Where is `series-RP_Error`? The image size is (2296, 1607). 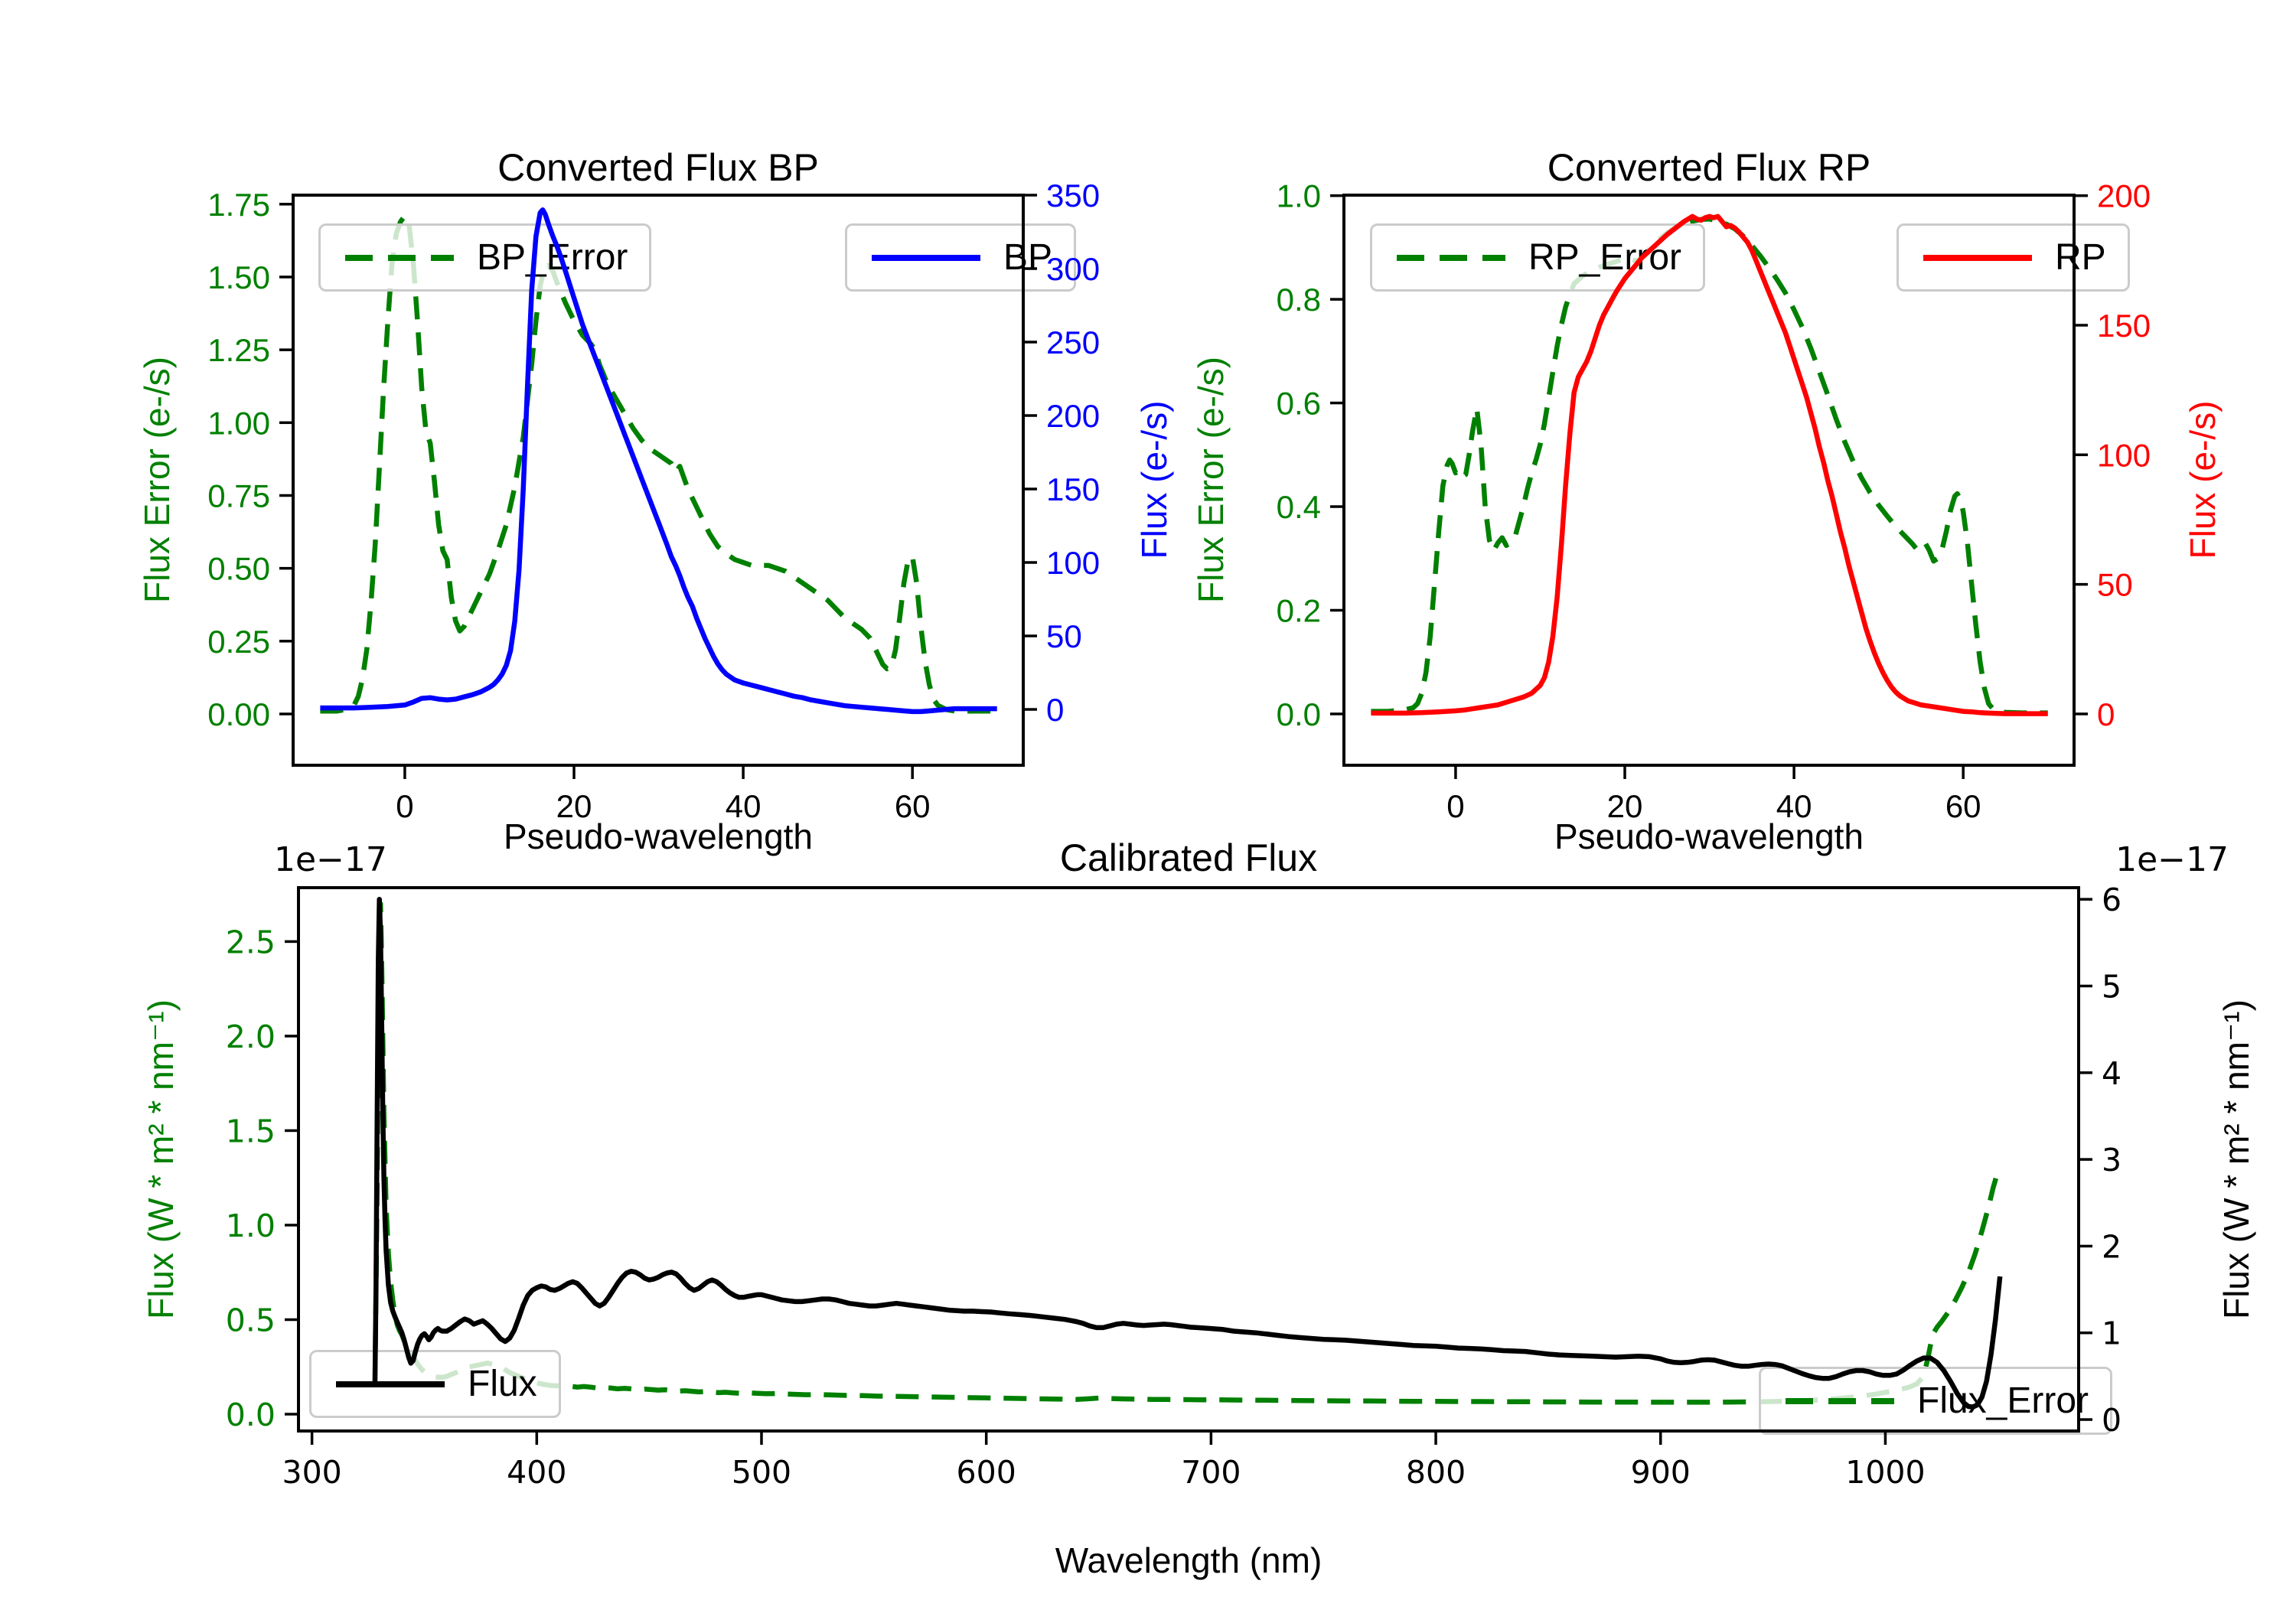 series-RP_Error is located at coordinates (1709, 466).